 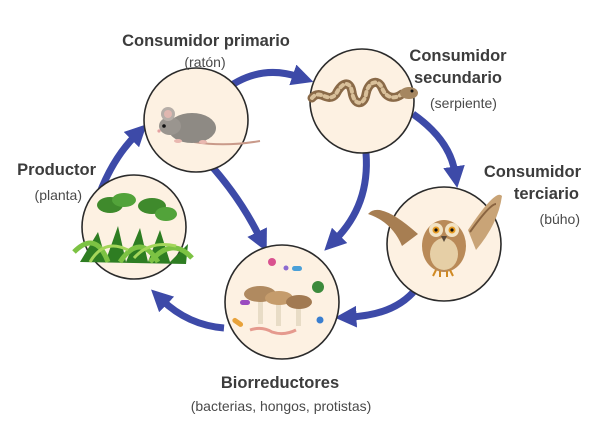 What do you see at coordinates (280, 383) in the screenshot?
I see `decomposers-title: Biorreductores` at bounding box center [280, 383].